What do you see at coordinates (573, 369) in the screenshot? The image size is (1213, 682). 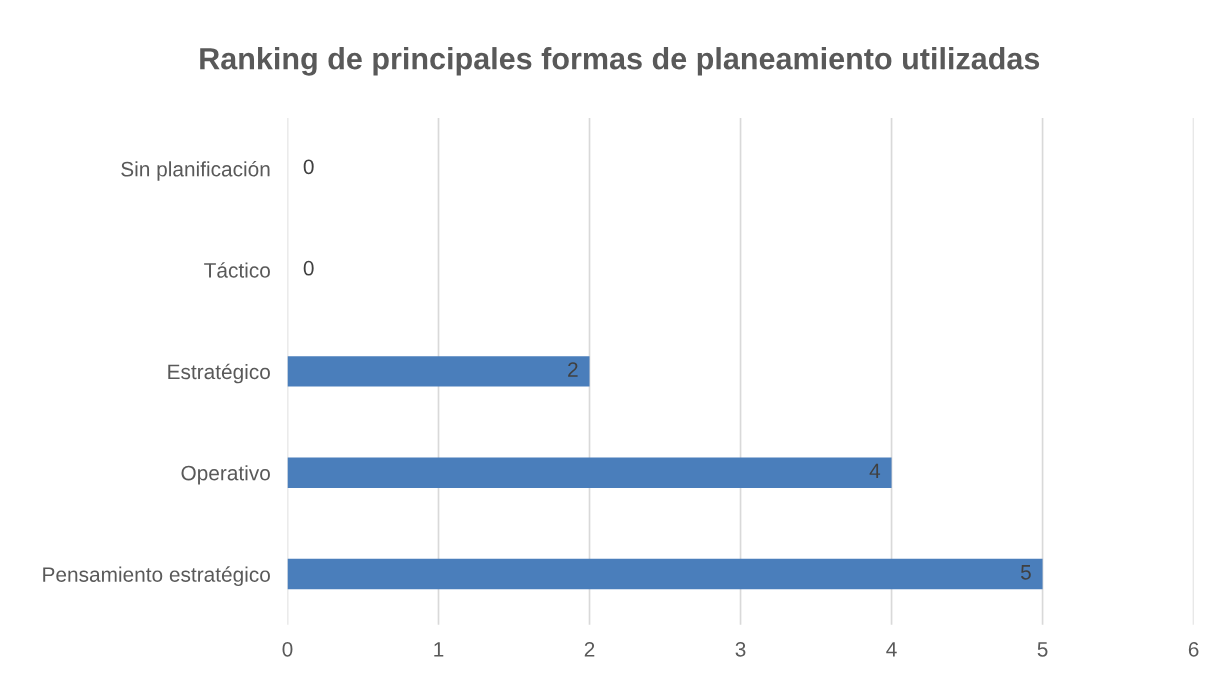 I see `data-label: 2` at bounding box center [573, 369].